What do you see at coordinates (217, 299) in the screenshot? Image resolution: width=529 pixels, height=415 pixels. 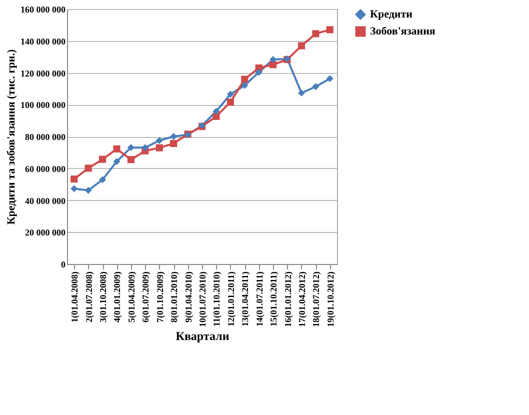 I see `x-tick-label: 11(01.10.2010)` at bounding box center [217, 299].